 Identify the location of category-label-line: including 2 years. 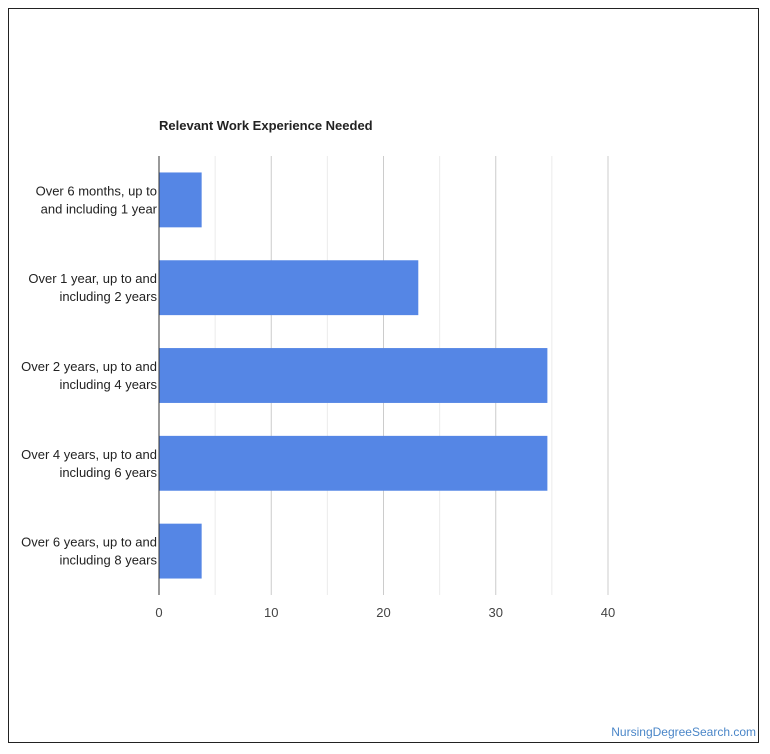
(108, 296).